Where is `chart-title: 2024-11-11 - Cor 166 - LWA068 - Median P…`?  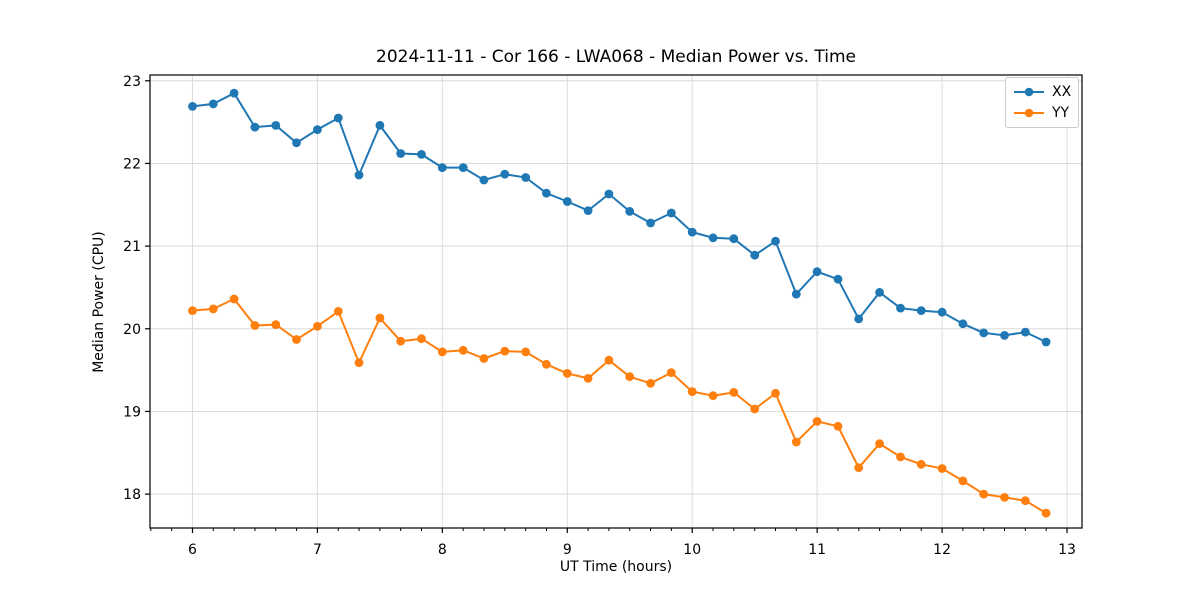
chart-title: 2024-11-11 - Cor 166 - LWA068 - Median P… is located at coordinates (616, 57).